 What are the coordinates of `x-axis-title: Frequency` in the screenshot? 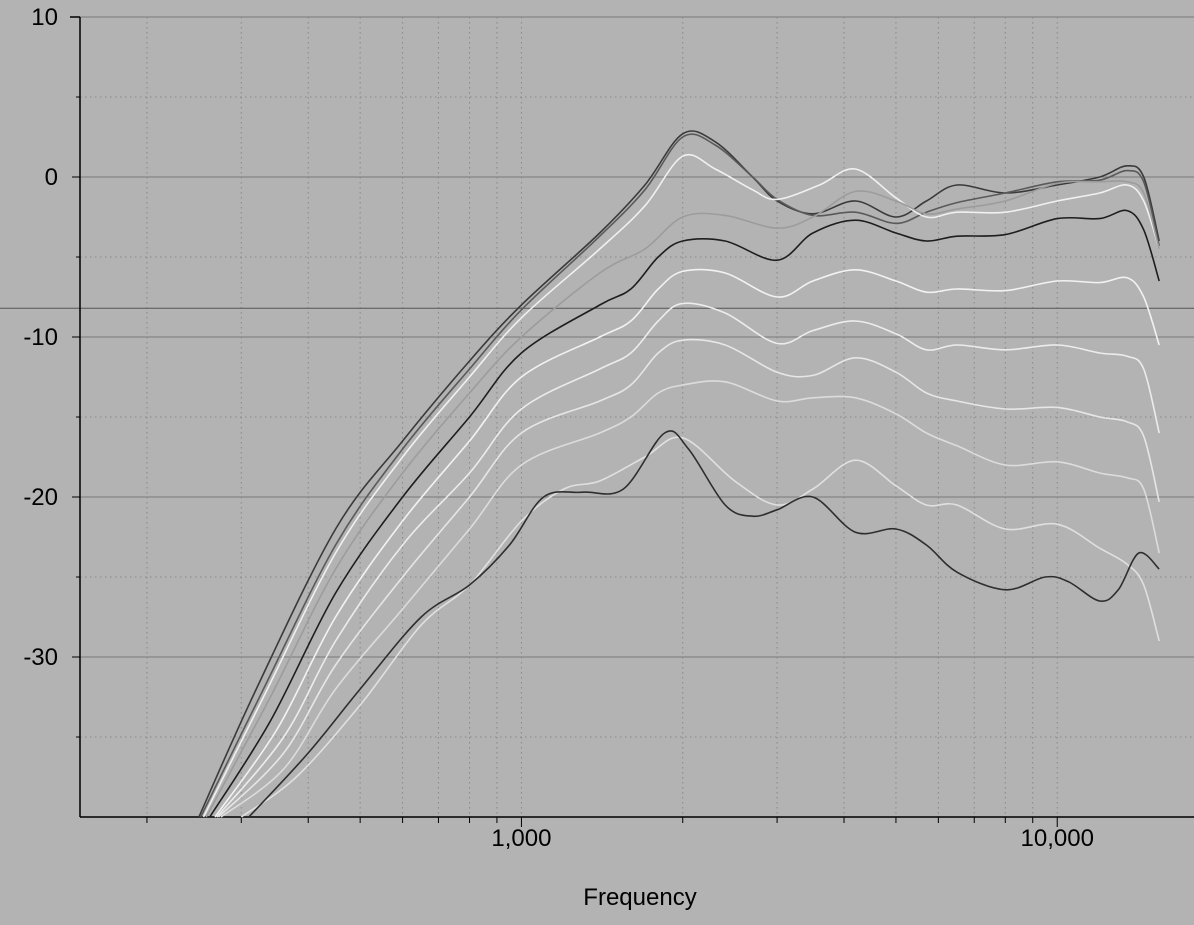 It's located at (639, 897).